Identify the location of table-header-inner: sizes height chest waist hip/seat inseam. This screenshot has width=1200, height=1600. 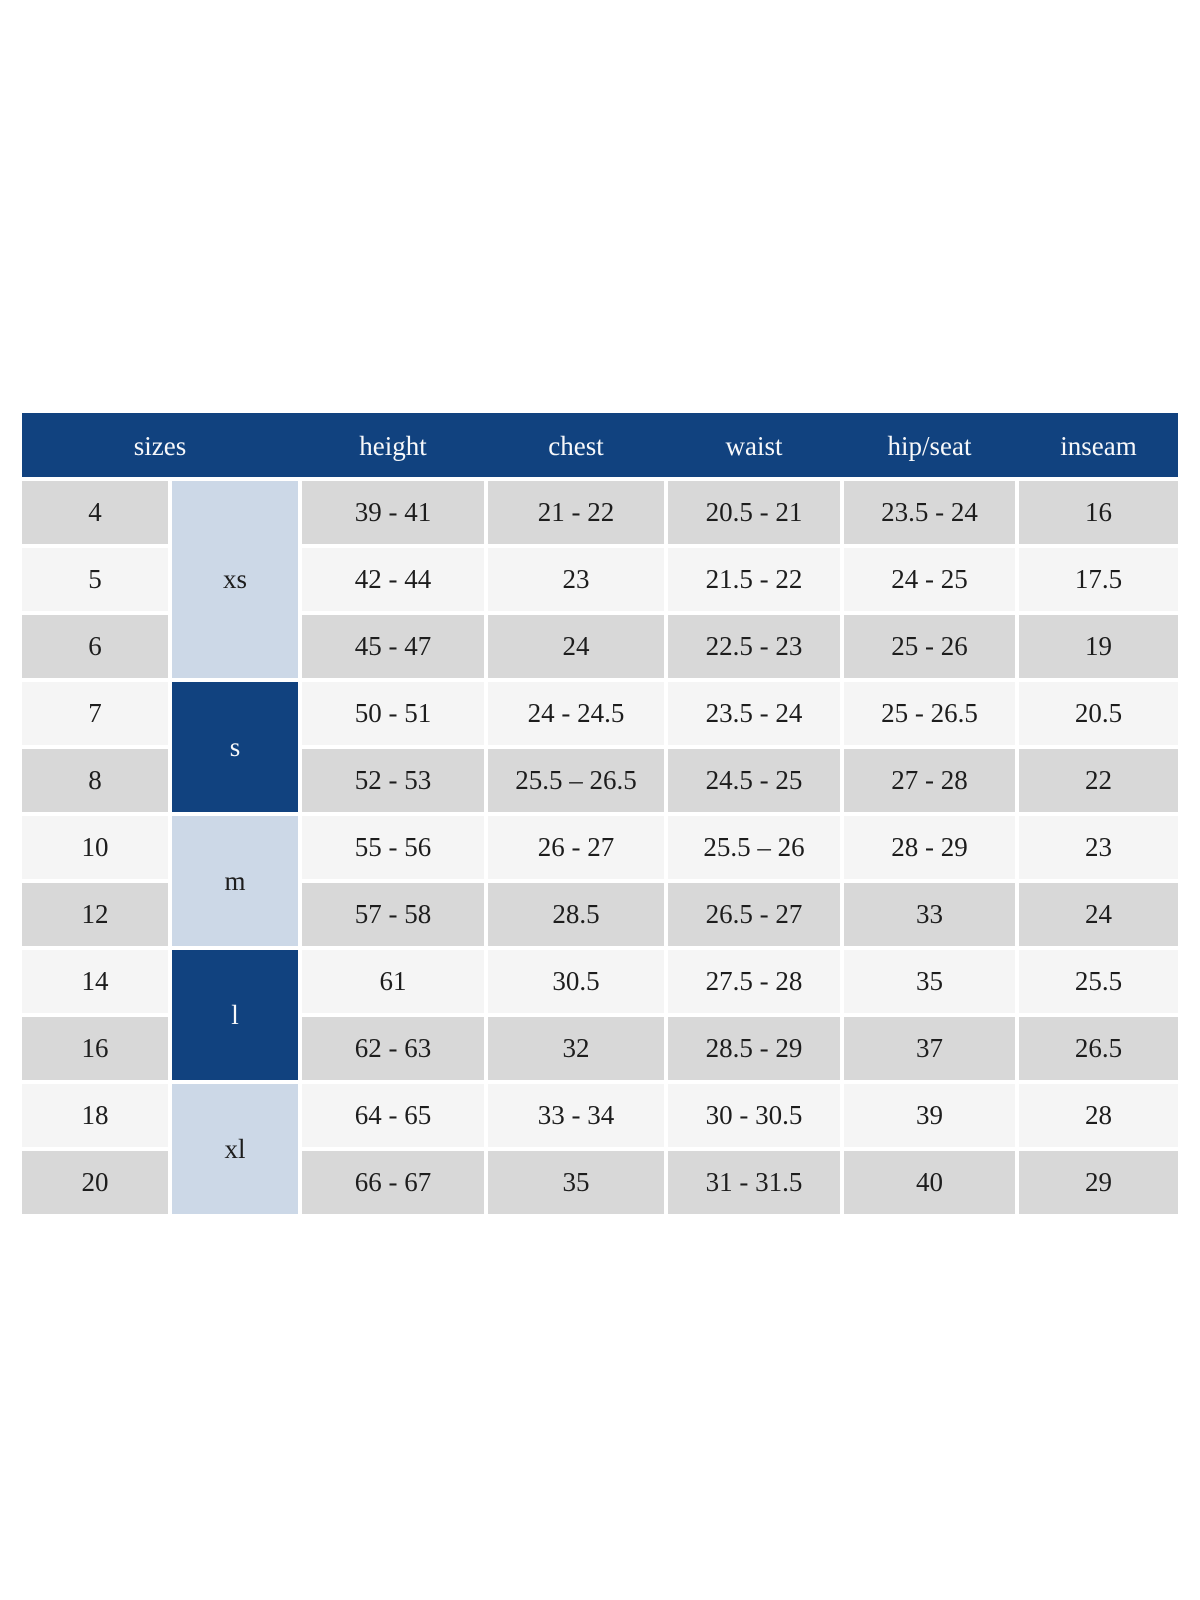
(600, 445).